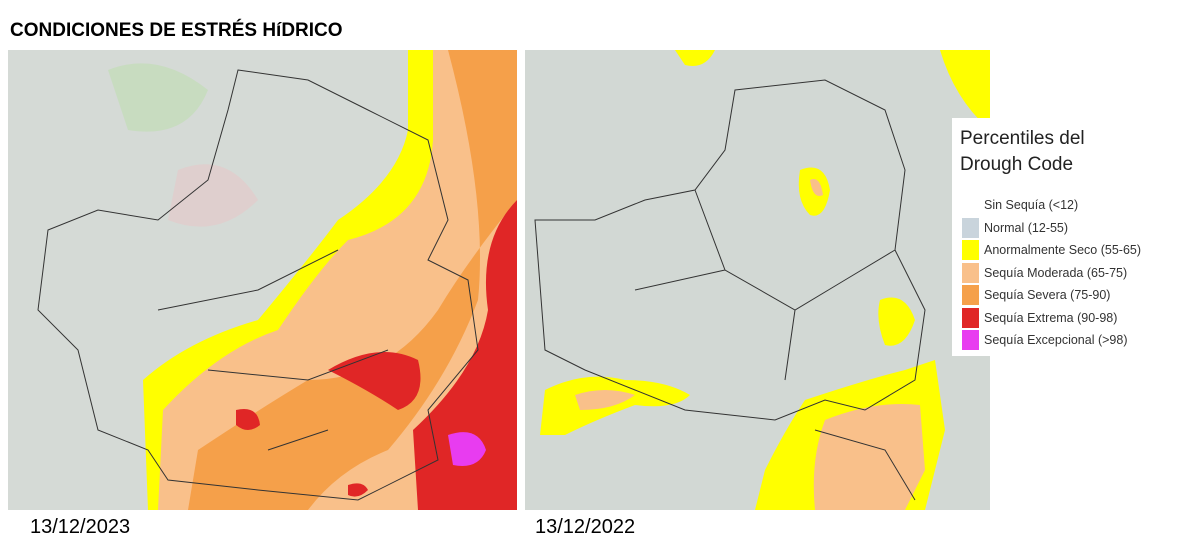  I want to click on legend-label: Sequía Moderada (65-75), so click(1056, 272).